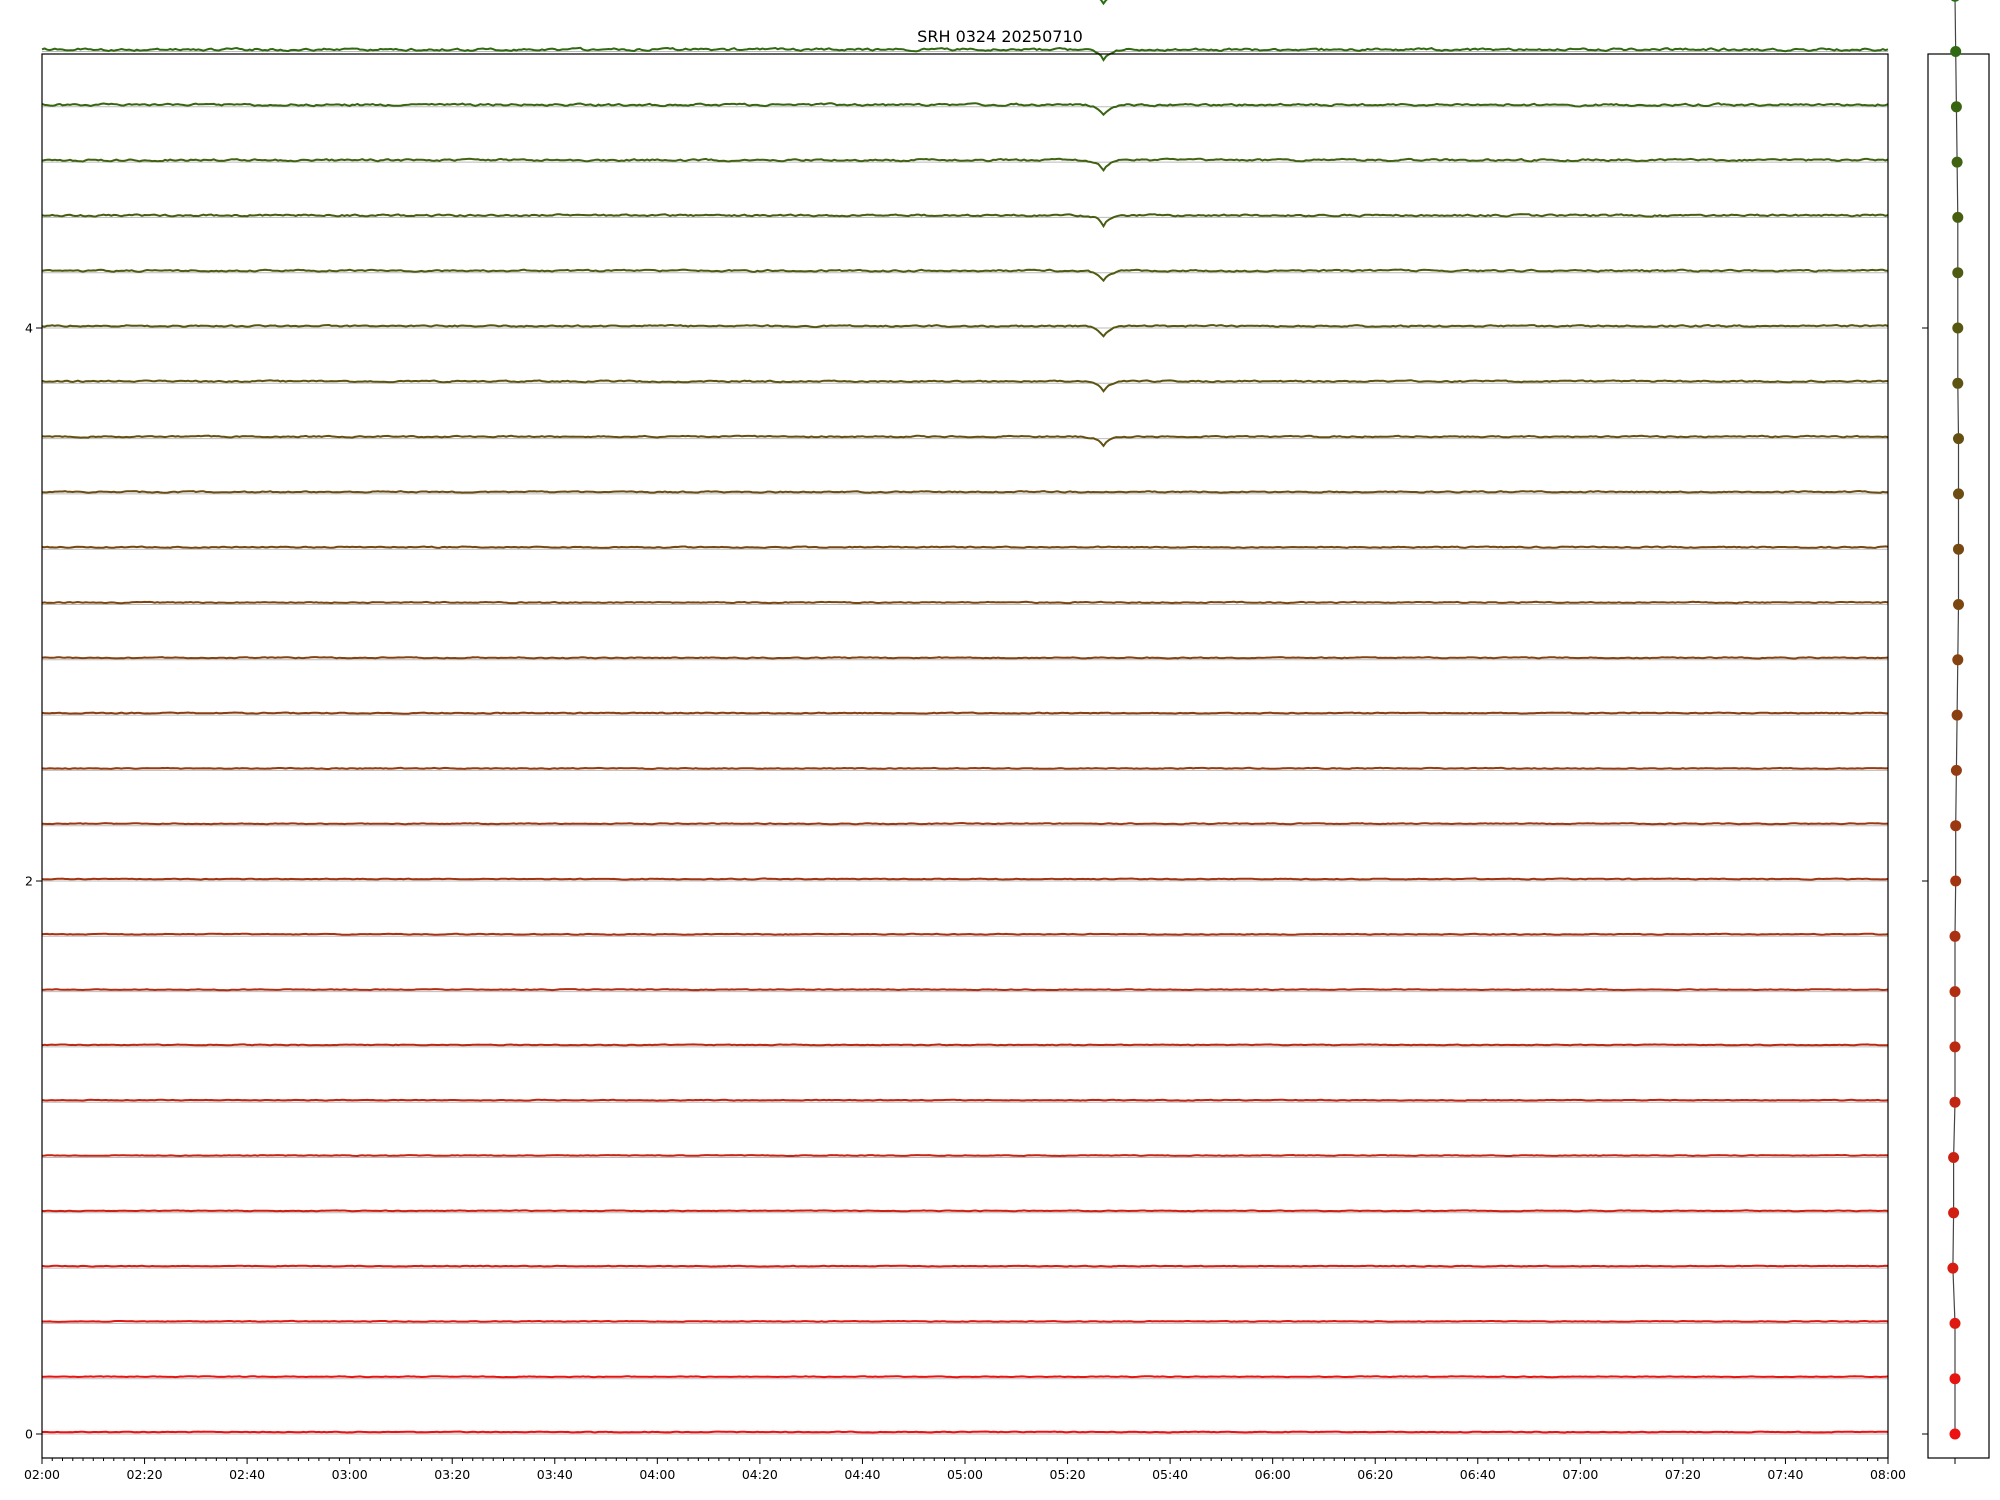 The image size is (2000, 1500). Describe the element at coordinates (760, 1474) in the screenshot. I see `x-tick-label: 04:20` at that location.